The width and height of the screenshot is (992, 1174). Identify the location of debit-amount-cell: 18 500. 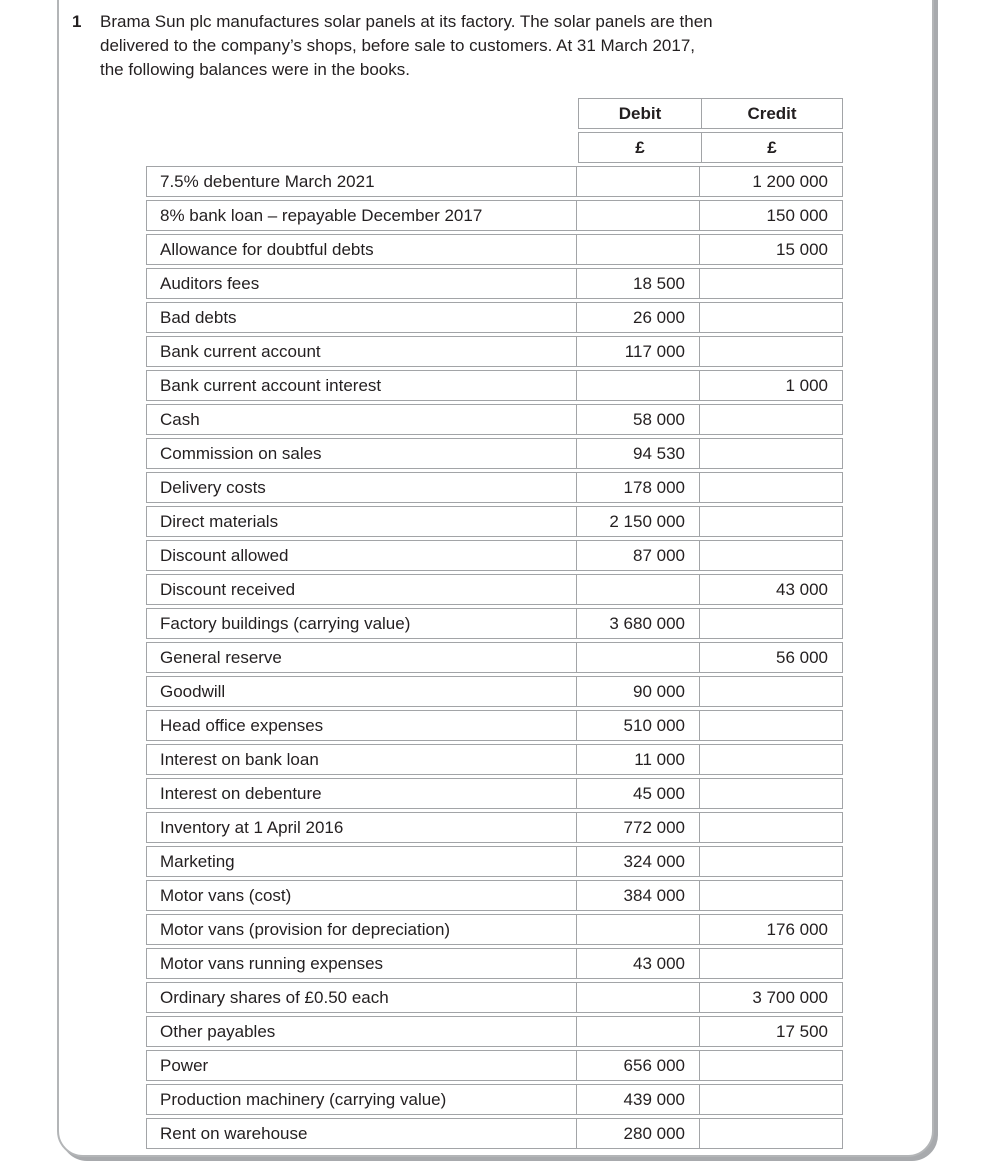
(637, 283).